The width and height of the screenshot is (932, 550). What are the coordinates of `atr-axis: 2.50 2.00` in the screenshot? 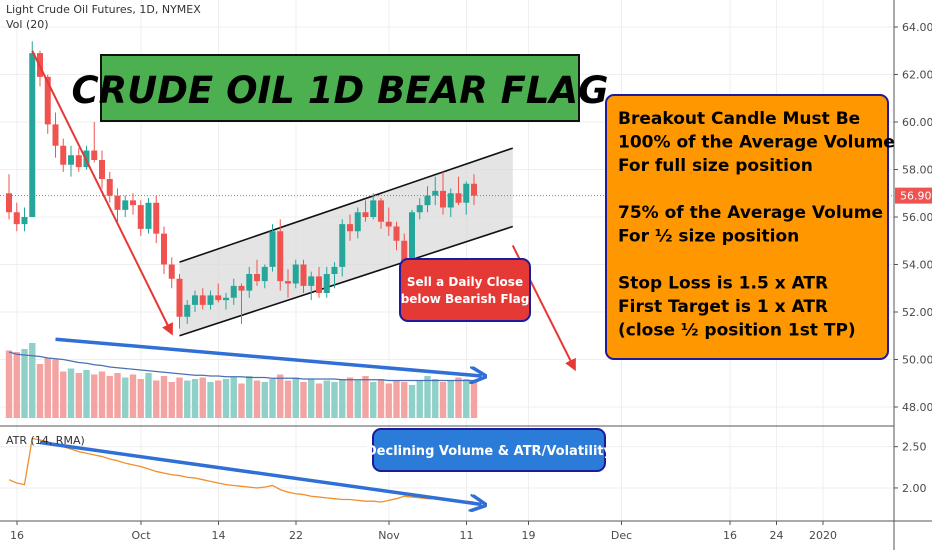 It's located at (910, 468).